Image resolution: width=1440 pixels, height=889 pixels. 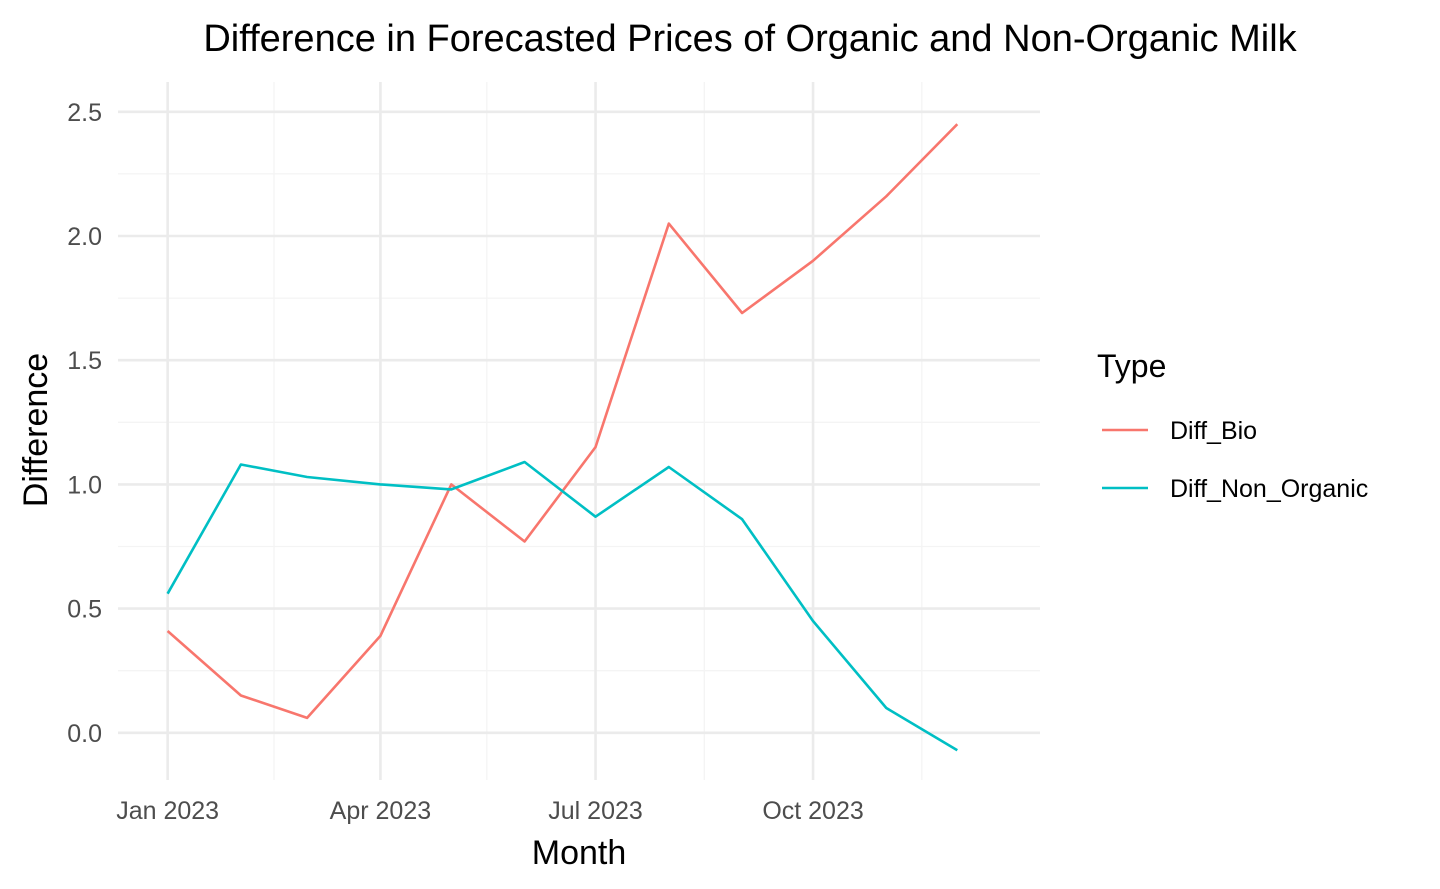 I want to click on y-tick-label: 2.0, so click(x=84, y=237).